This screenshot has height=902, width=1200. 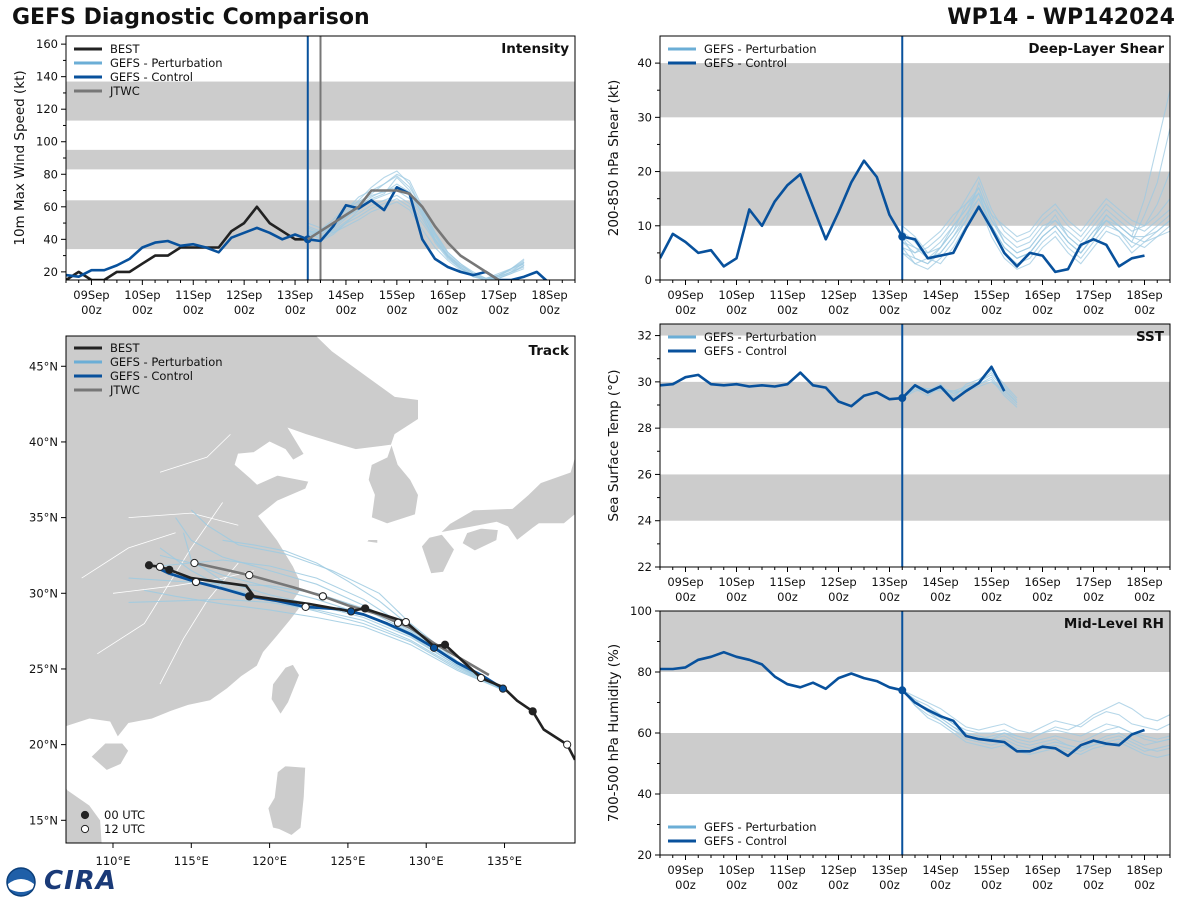 What do you see at coordinates (614, 445) in the screenshot?
I see `sst-ylabel: Sea Surface Temp (°C)` at bounding box center [614, 445].